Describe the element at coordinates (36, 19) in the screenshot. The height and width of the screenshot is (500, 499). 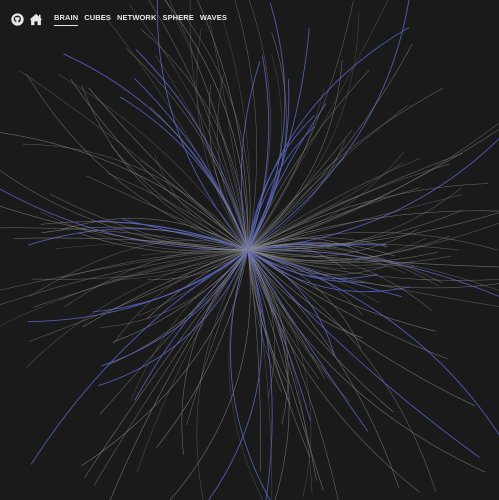
I see `home-icon` at that location.